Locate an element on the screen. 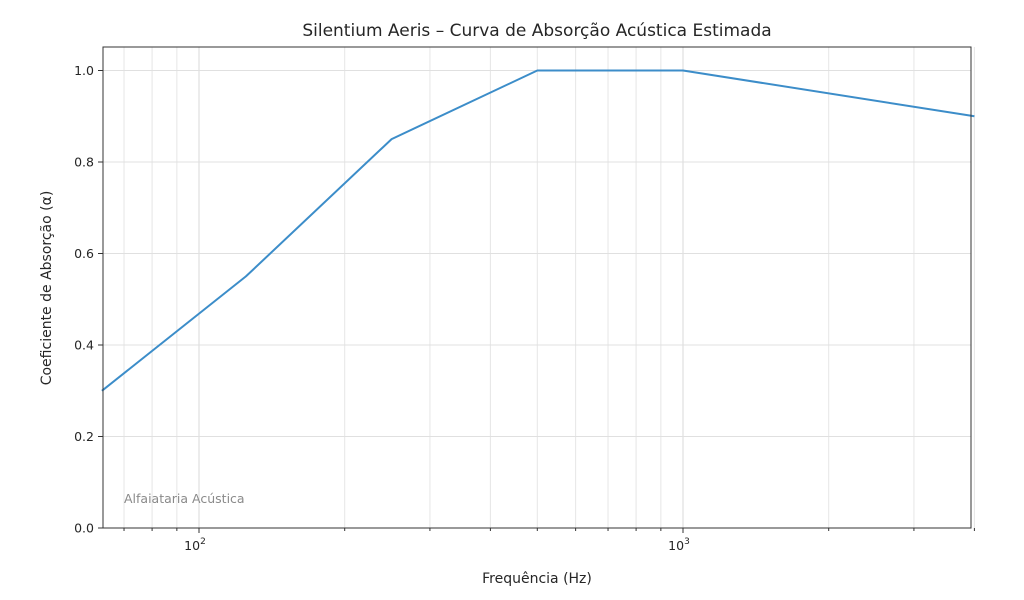 The image size is (1024, 600). x-tick-label: 10³ is located at coordinates (679, 545).